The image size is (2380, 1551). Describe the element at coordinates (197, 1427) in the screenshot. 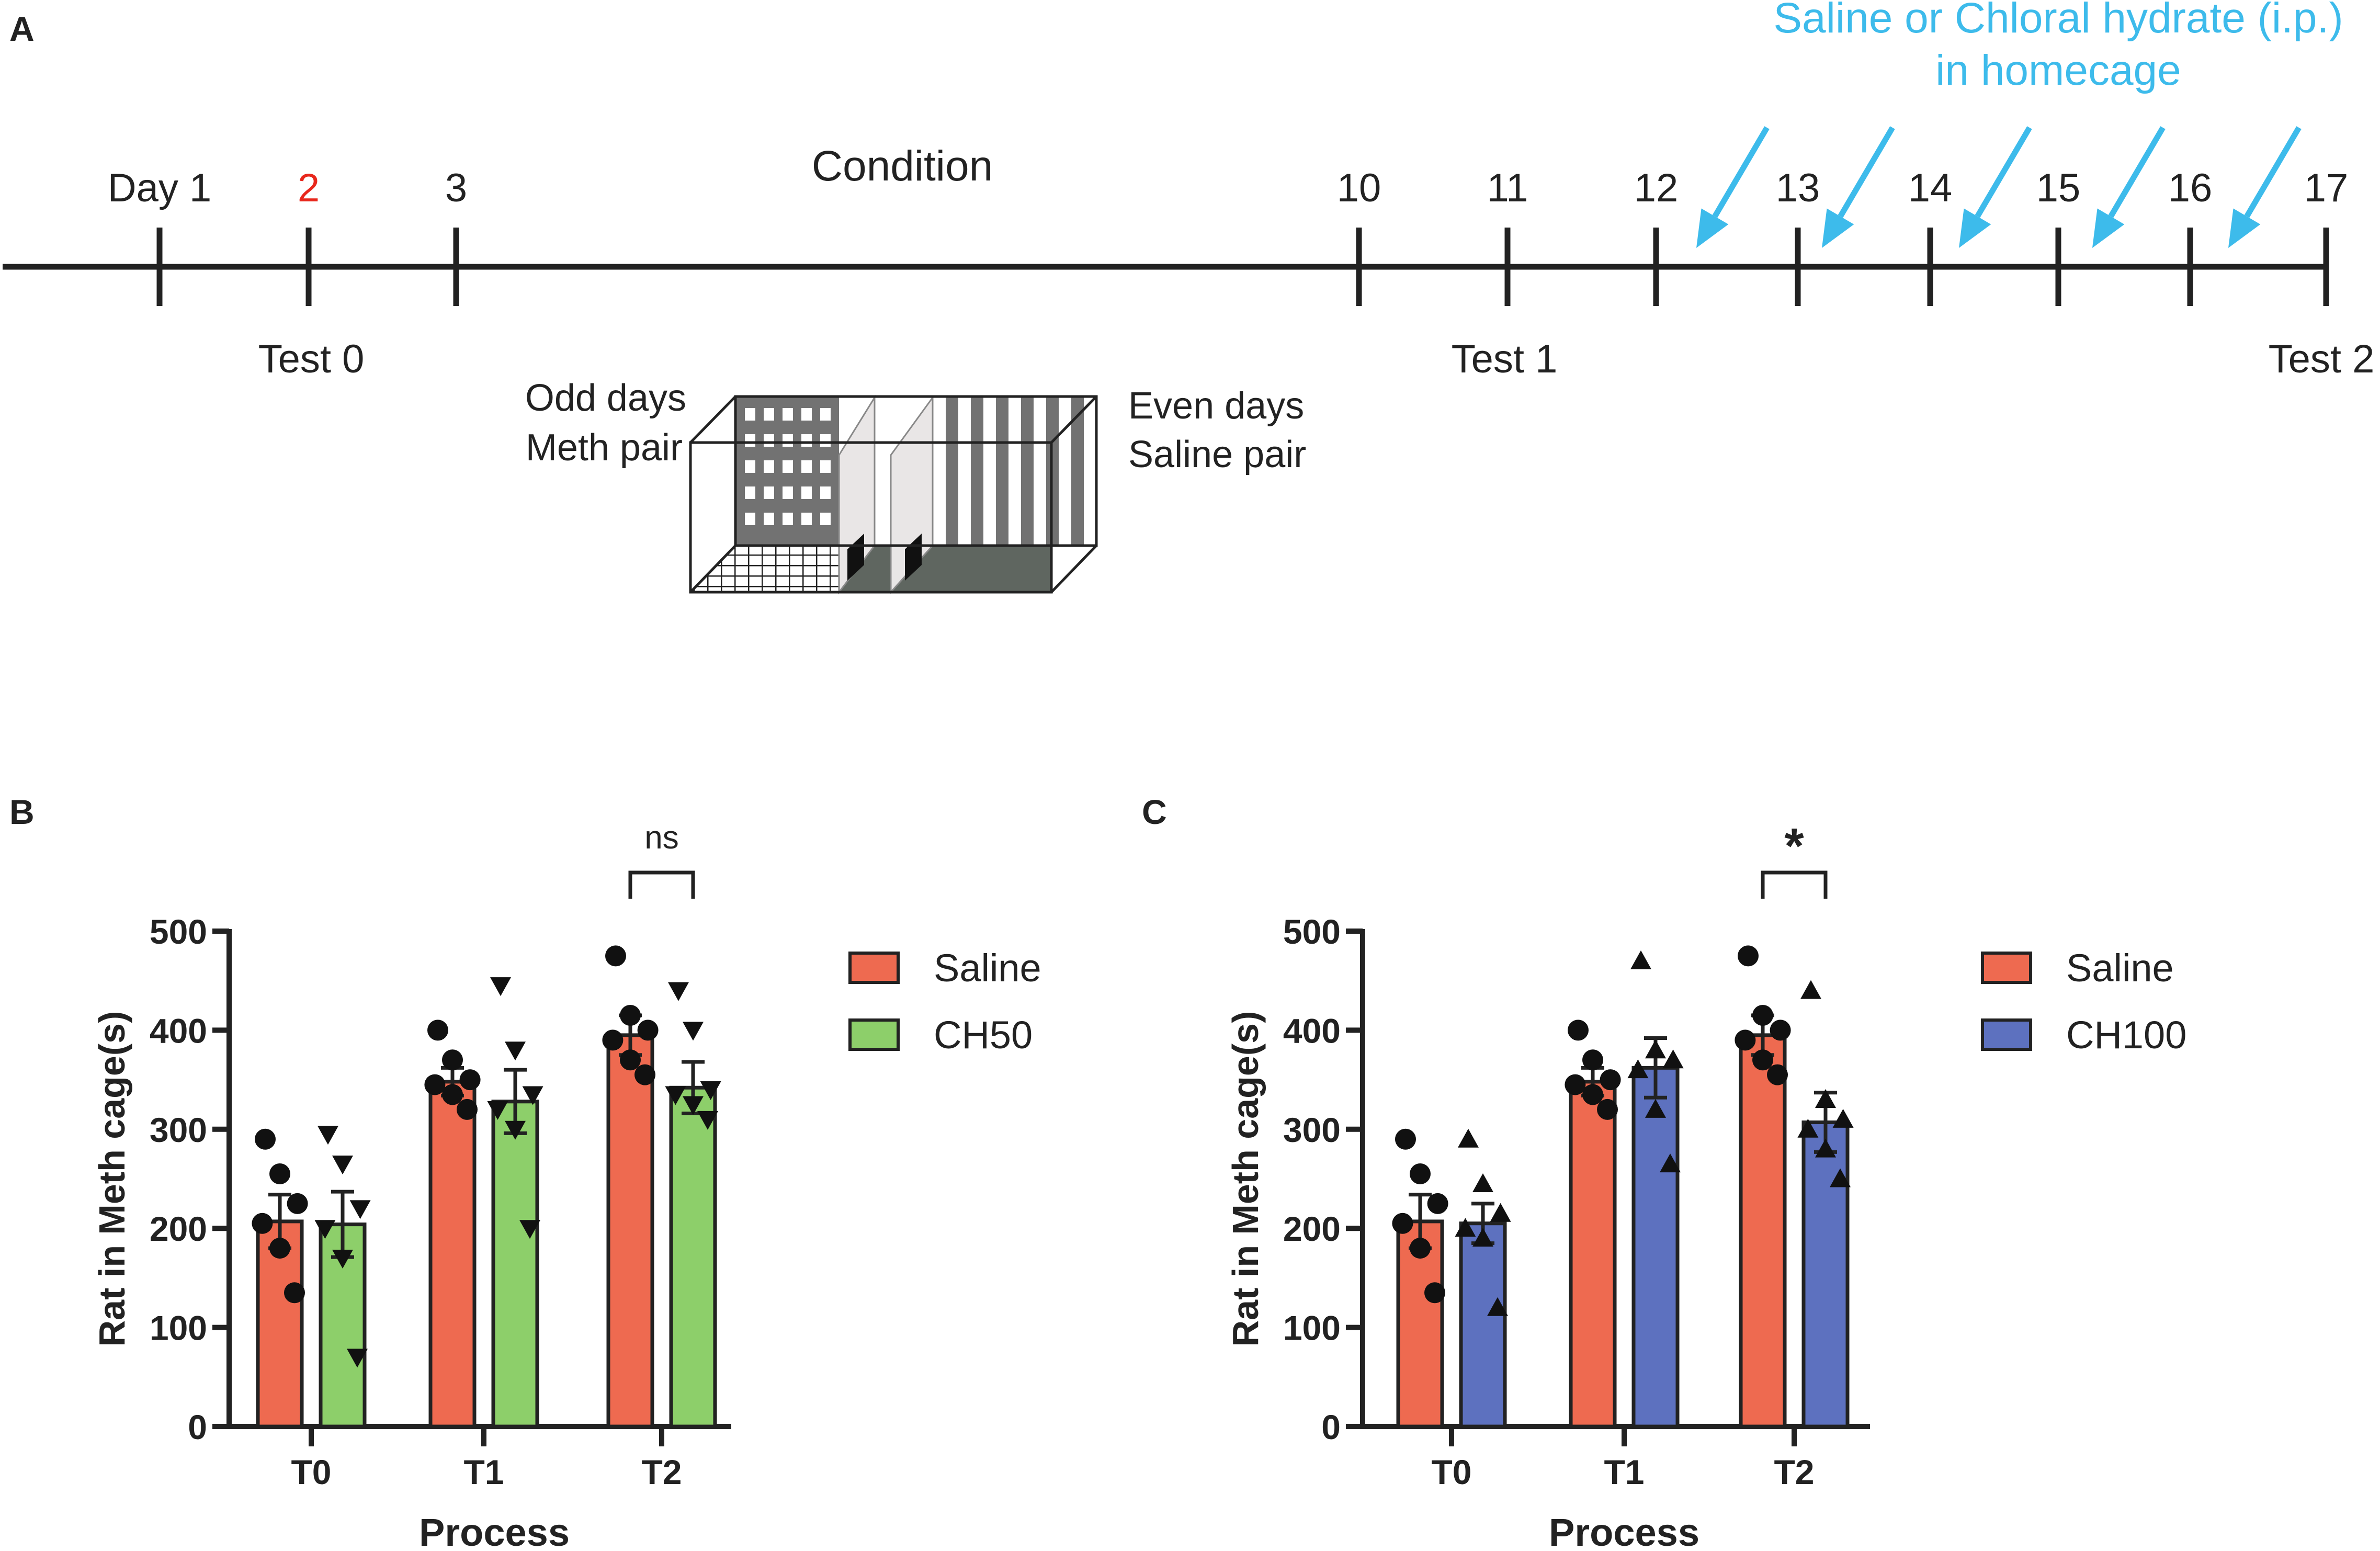

I see `y-tick-label: 0` at that location.